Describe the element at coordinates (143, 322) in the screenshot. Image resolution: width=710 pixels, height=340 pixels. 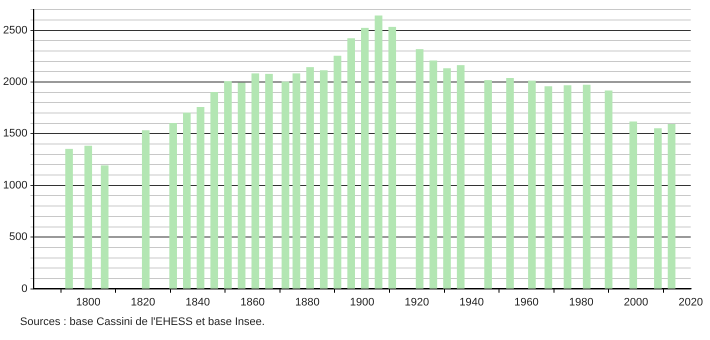
I see `source-note: Sources : base Cassini de l'EHESS et base Insee.` at that location.